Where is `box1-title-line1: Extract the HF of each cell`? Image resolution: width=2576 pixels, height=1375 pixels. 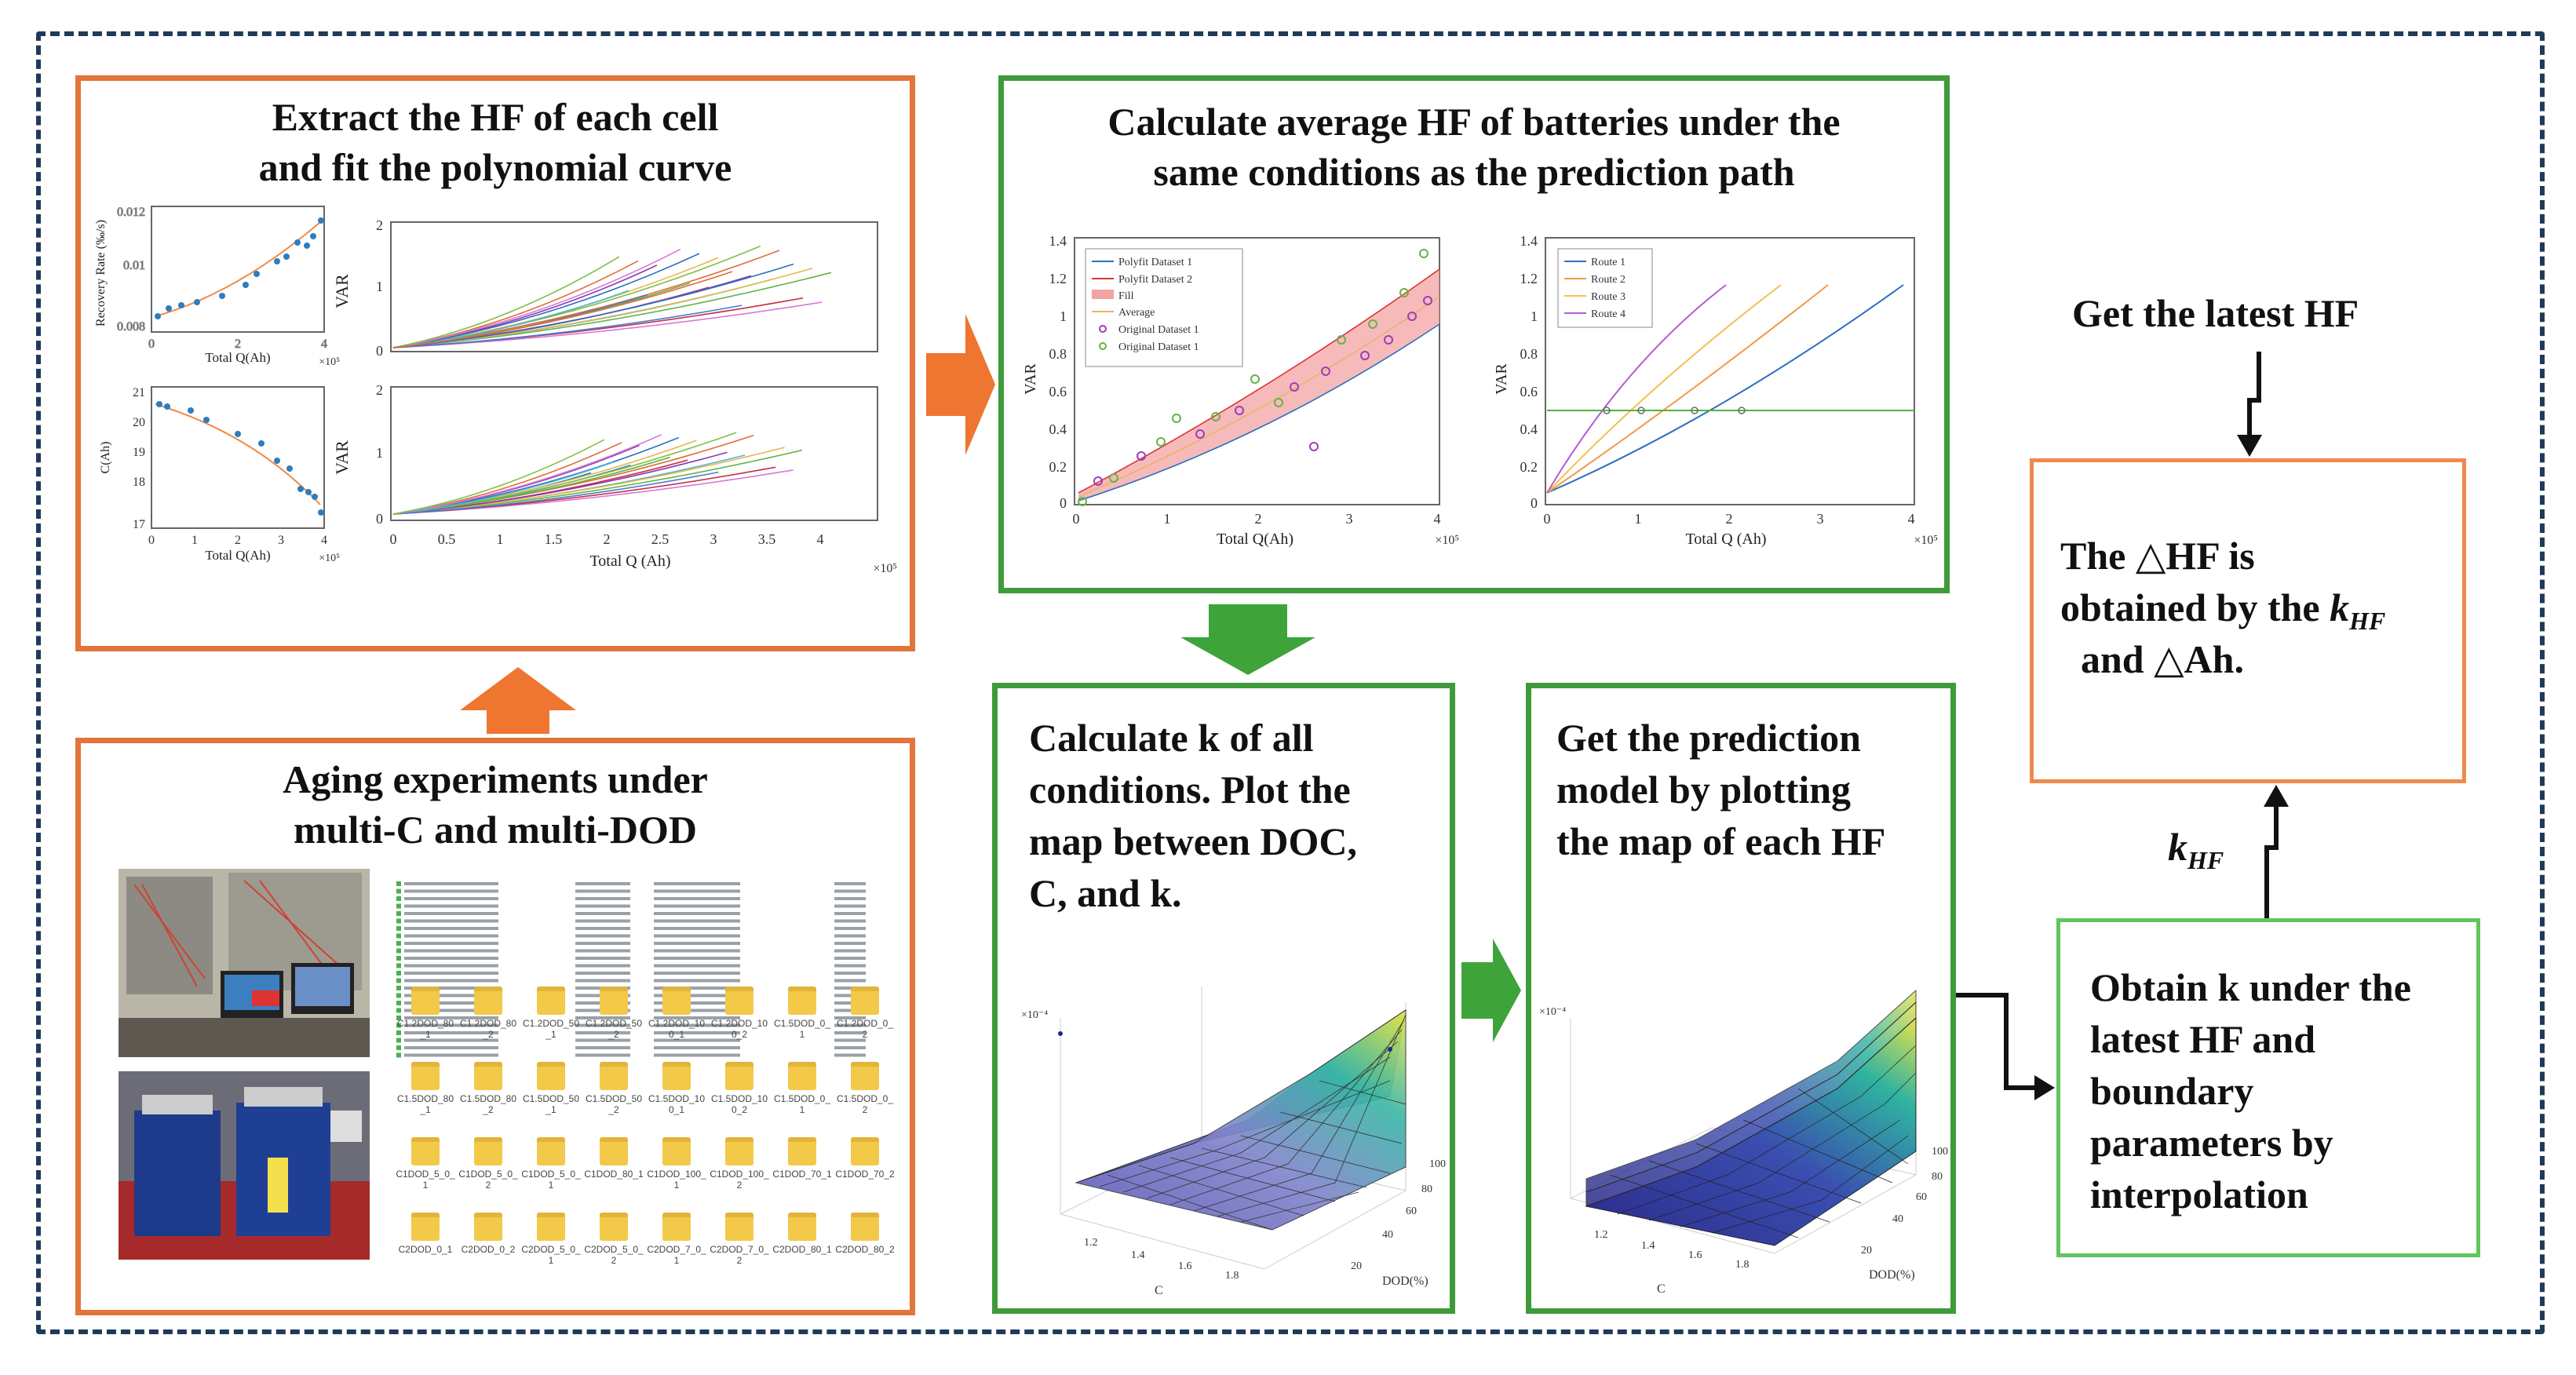
box1-title-line1: Extract the HF of each cell is located at coordinates (495, 117).